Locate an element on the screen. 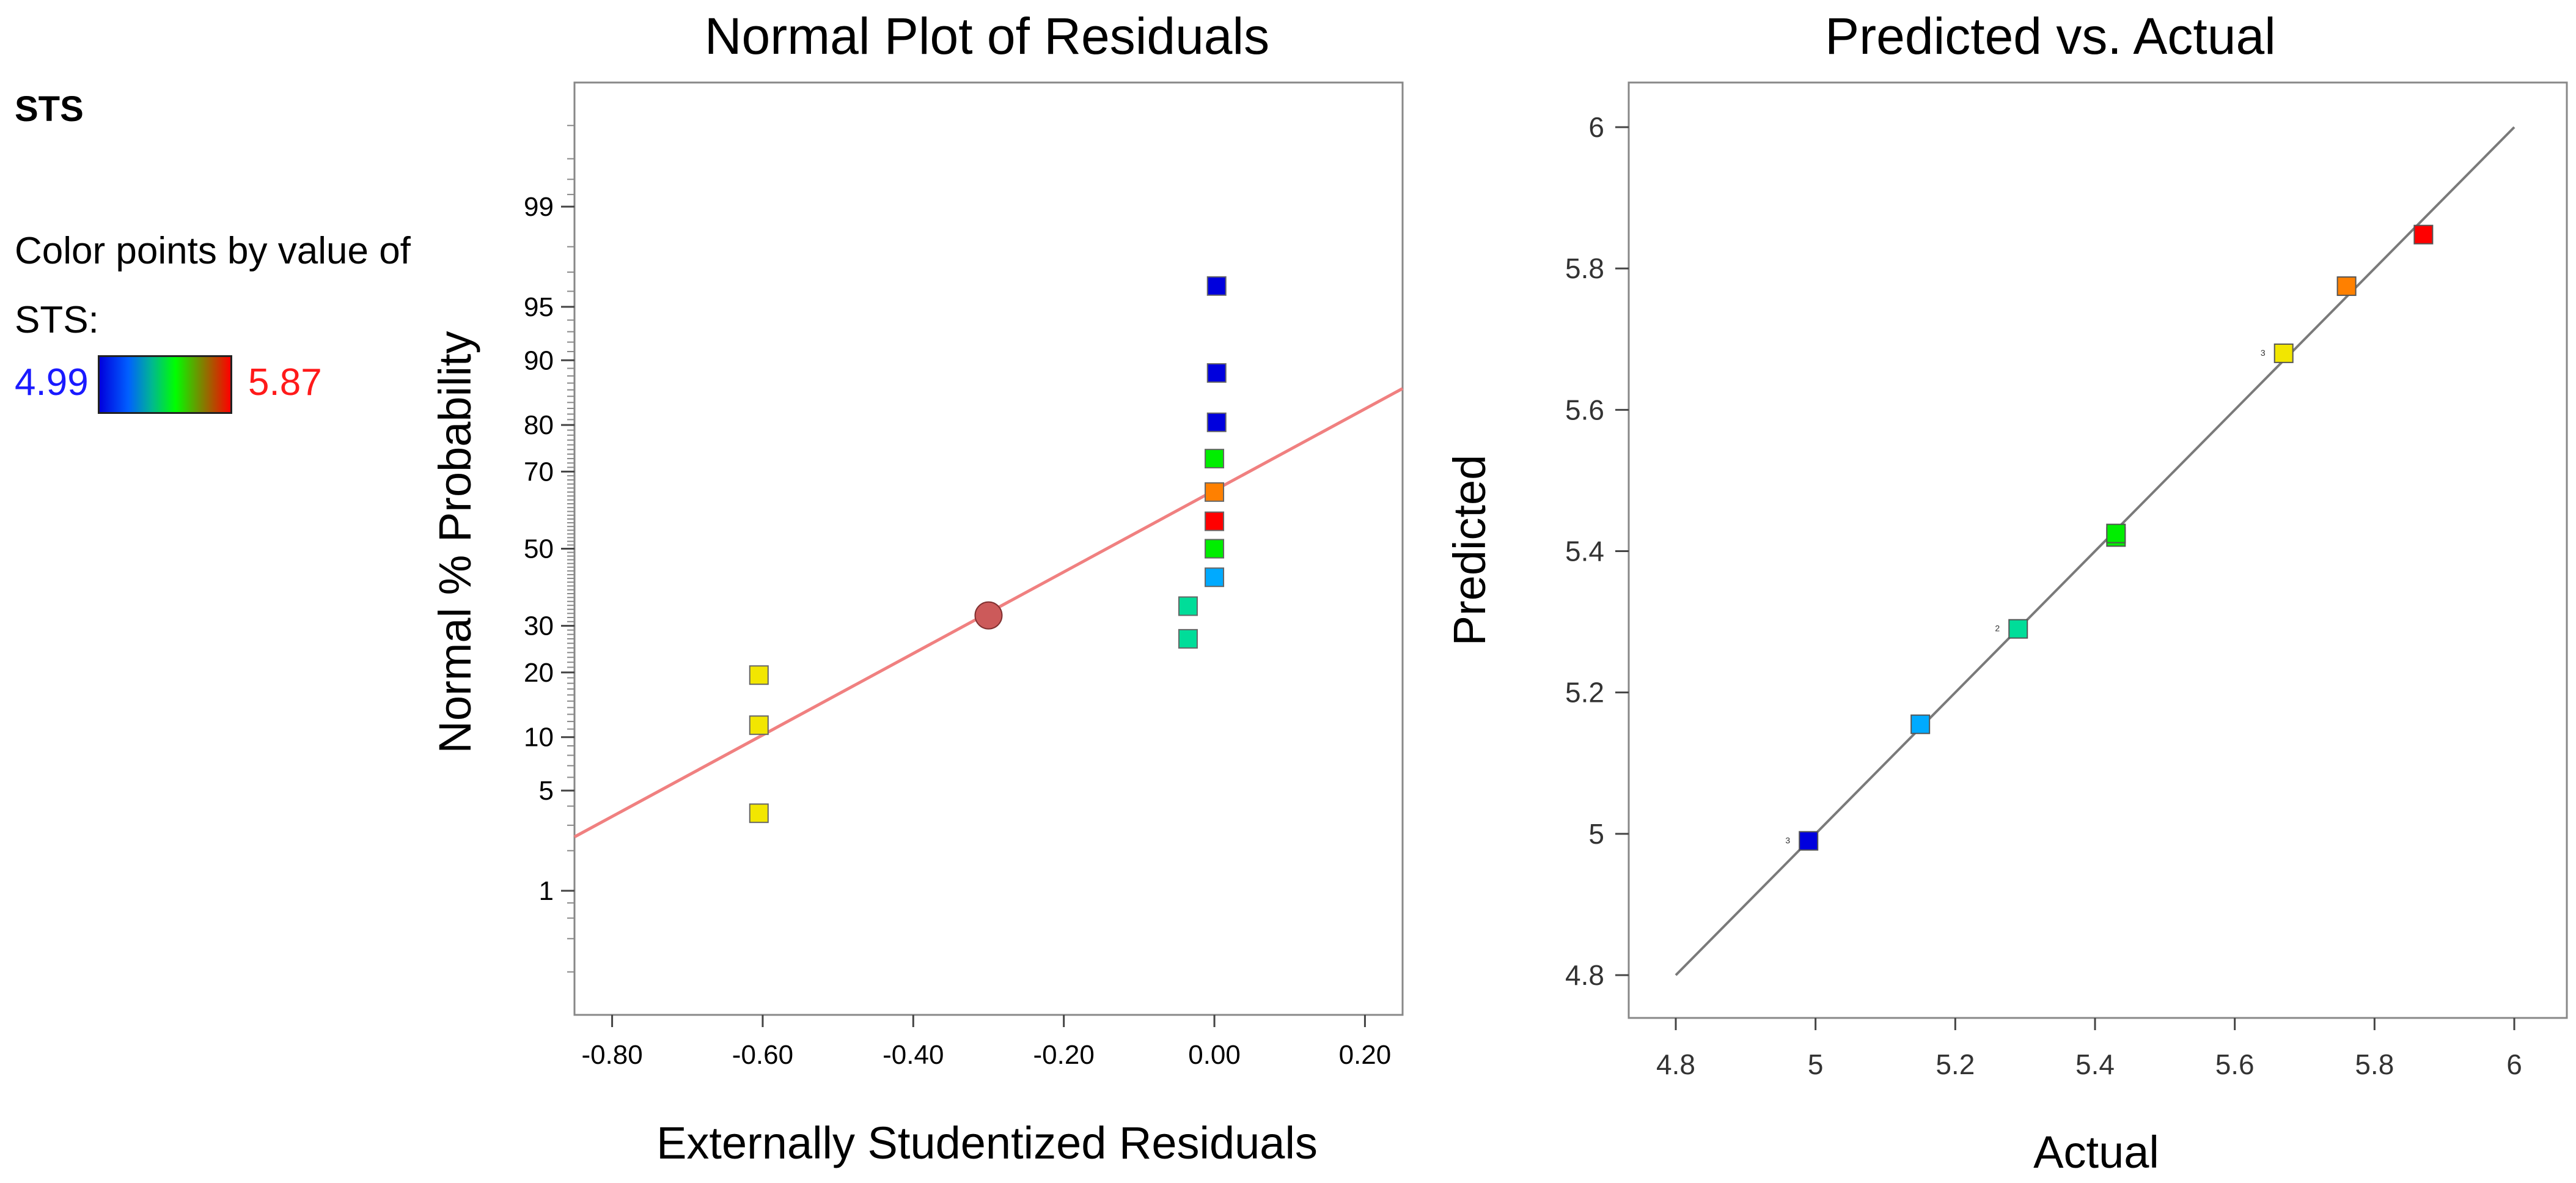 The width and height of the screenshot is (2576, 1183). normal-plot-y-tick-label: 70 is located at coordinates (539, 472).